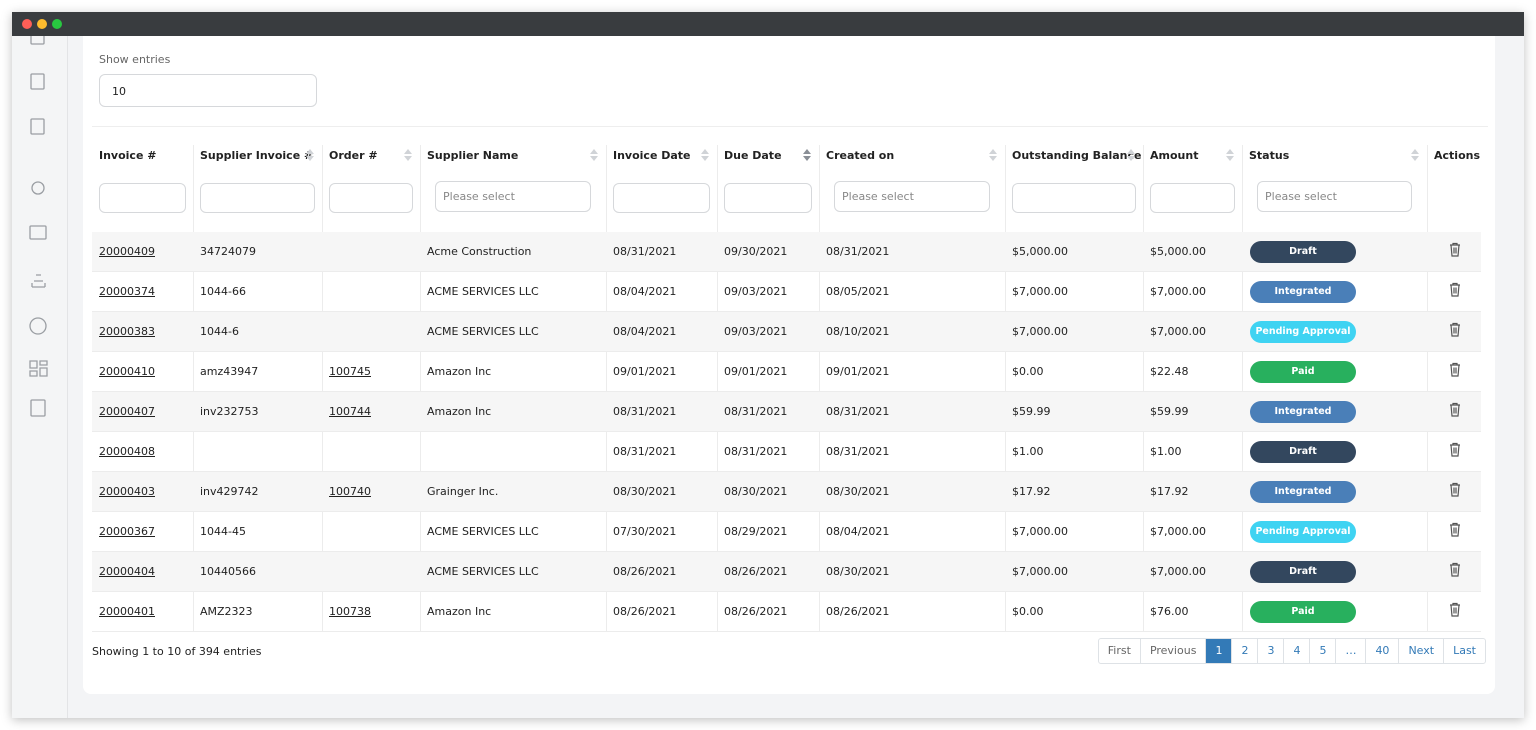 This screenshot has height=730, width=1536. What do you see at coordinates (38, 223) in the screenshot?
I see `sidebar-icons` at bounding box center [38, 223].